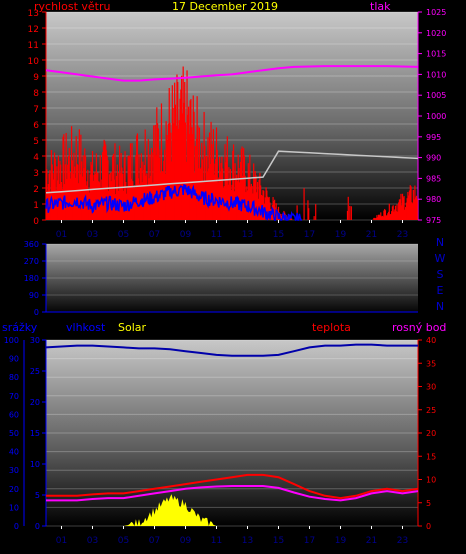  I want to click on mid-left-tick-label: 270, so click(31, 261).